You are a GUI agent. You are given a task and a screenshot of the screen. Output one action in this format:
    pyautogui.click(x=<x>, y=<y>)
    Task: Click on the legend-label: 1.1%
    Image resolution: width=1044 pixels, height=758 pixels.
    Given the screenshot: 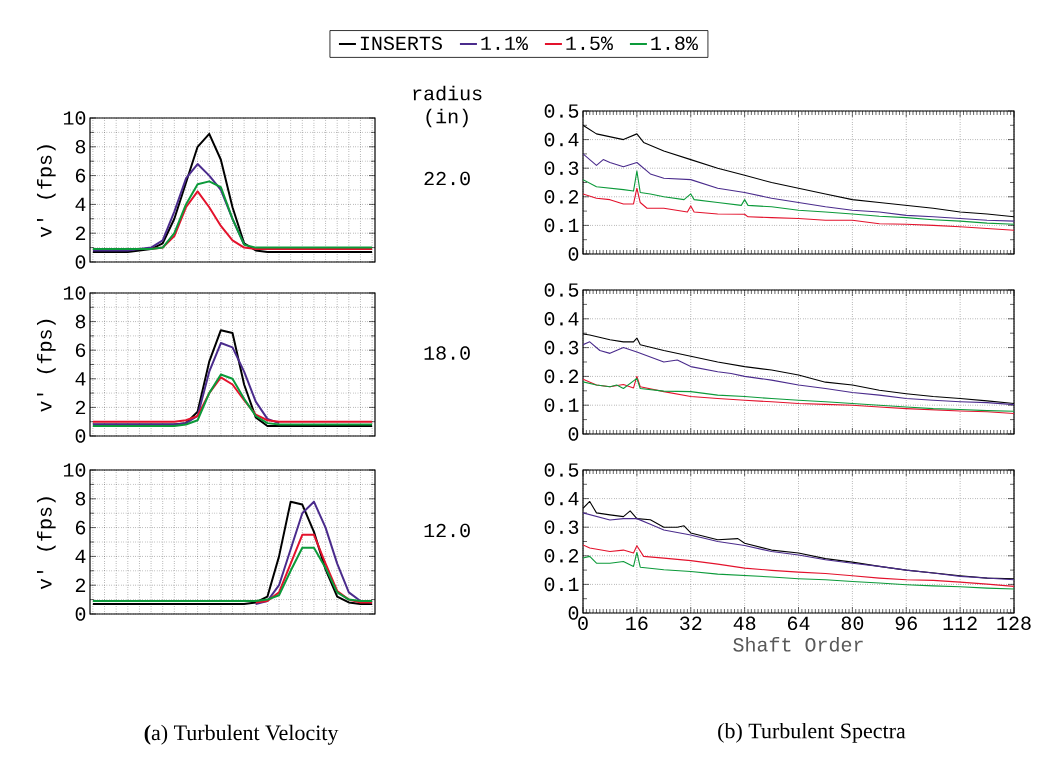 What is the action you would take?
    pyautogui.click(x=504, y=43)
    